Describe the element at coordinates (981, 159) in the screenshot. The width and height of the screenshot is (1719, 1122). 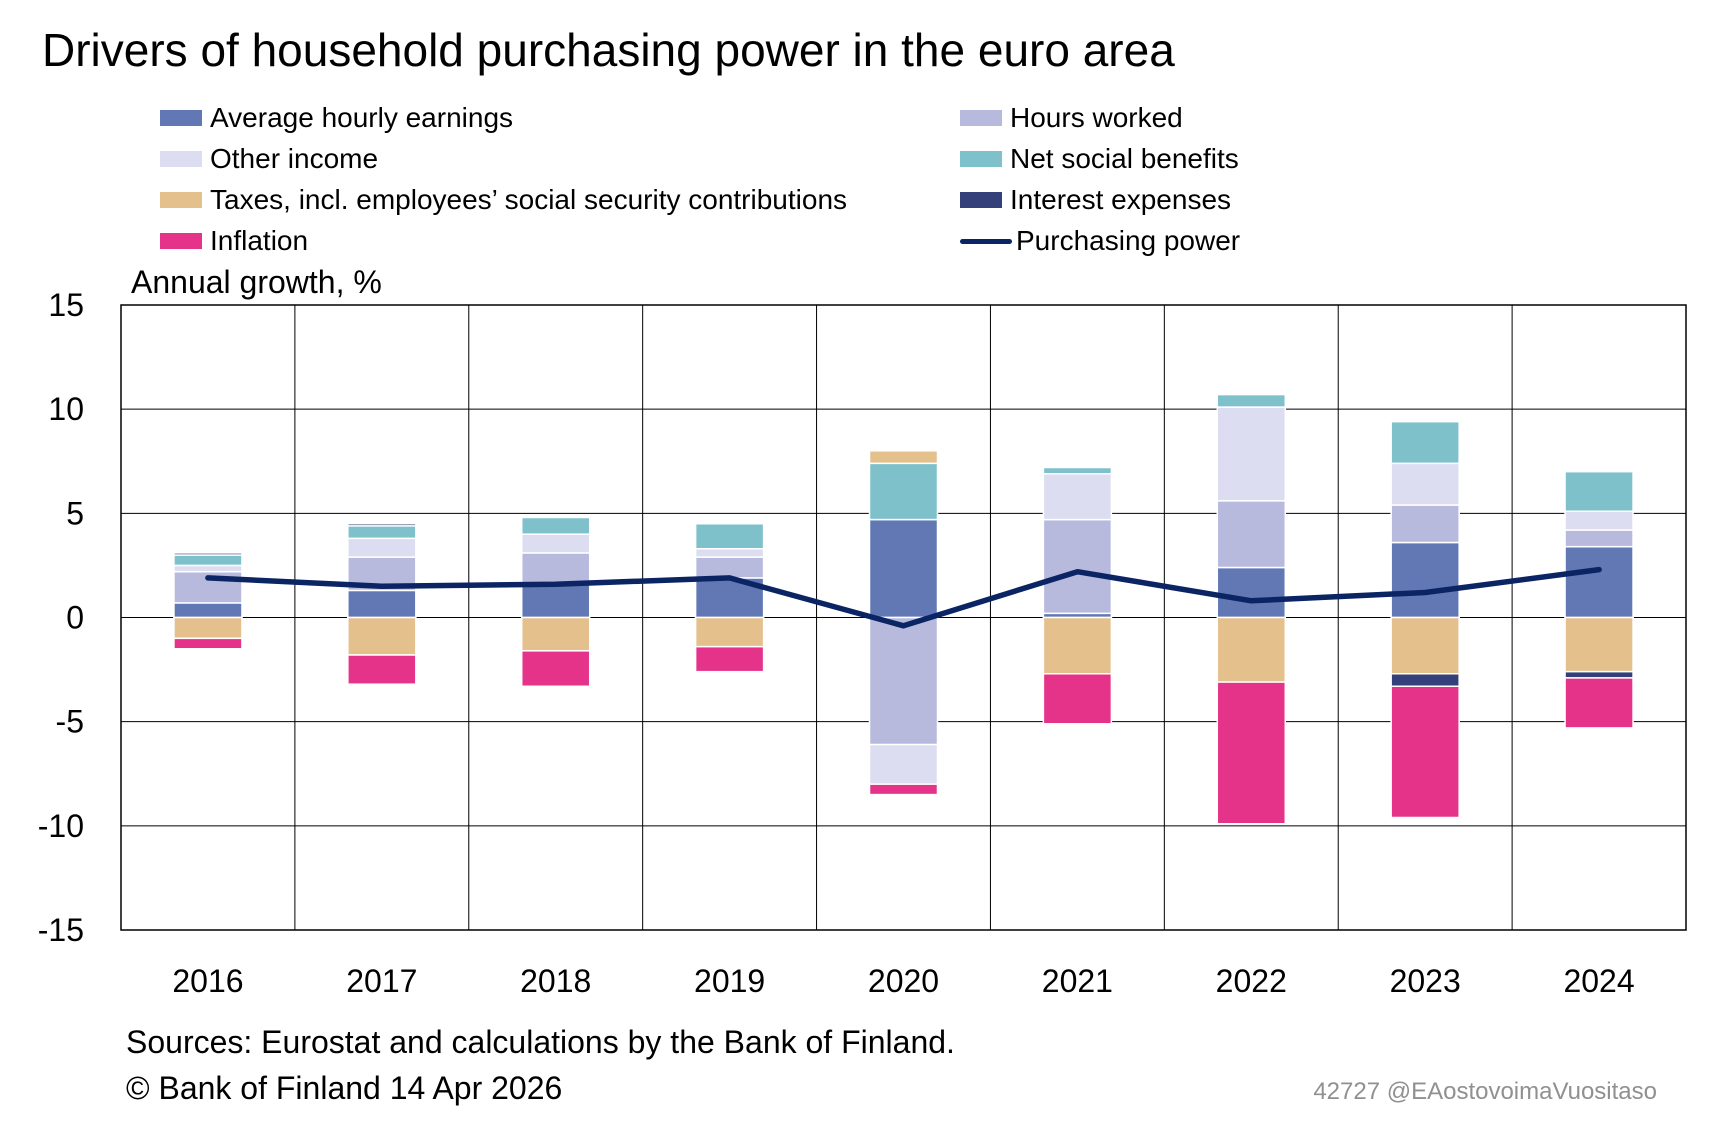
I see `legend-swatch-net-social-benefits` at that location.